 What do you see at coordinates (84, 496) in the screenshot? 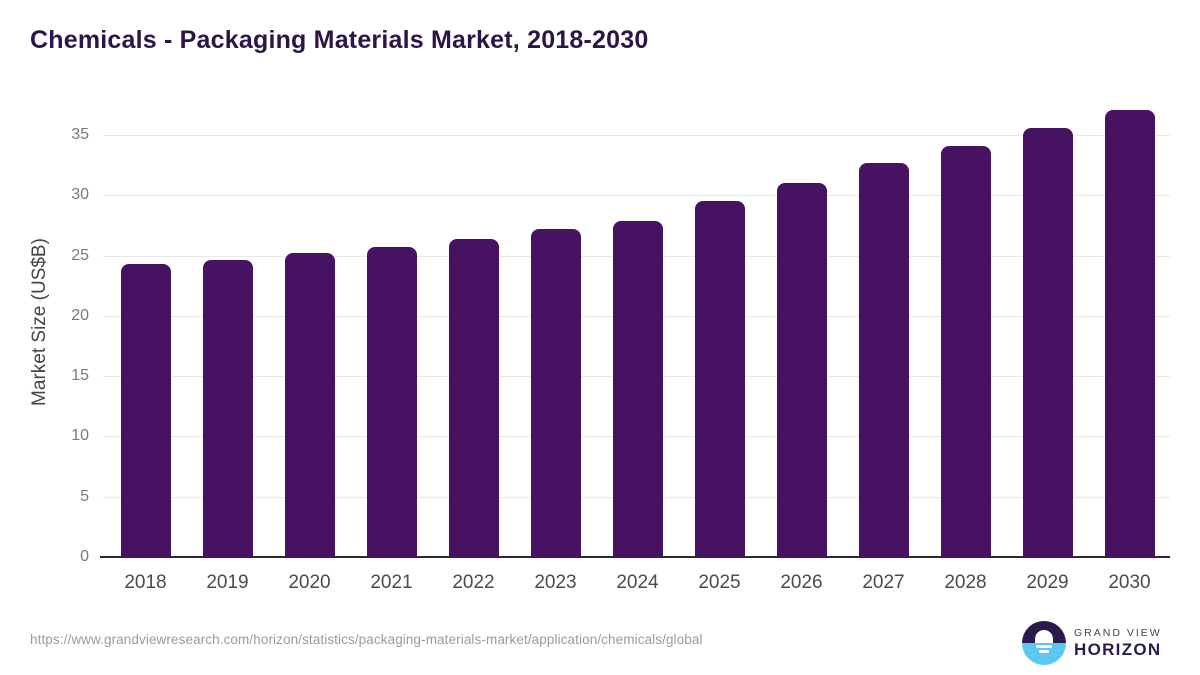
I see `y-tick-label-5: 5` at bounding box center [84, 496].